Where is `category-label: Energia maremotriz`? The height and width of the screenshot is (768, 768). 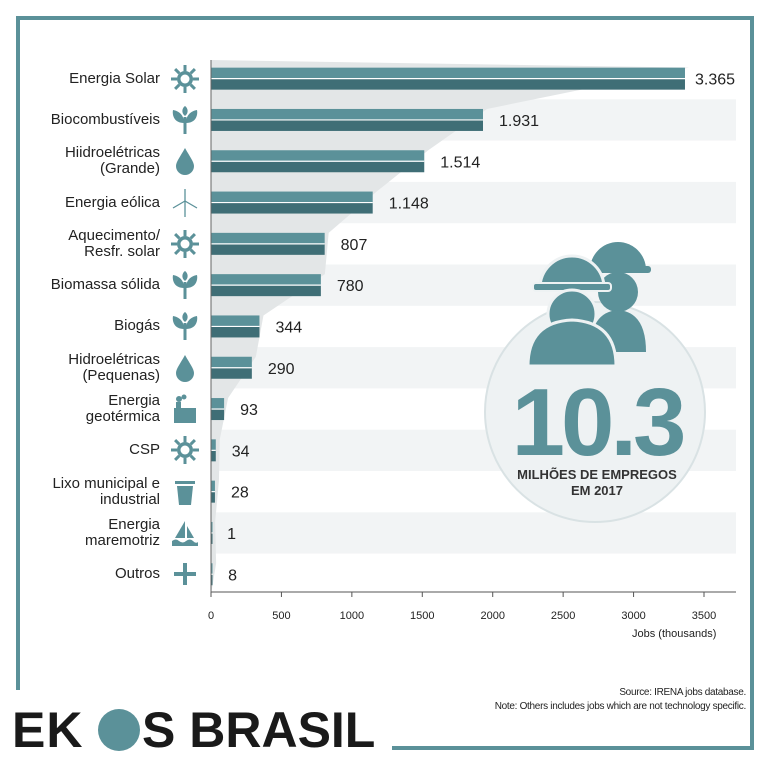 category-label: Energia maremotriz is located at coordinates (122, 532).